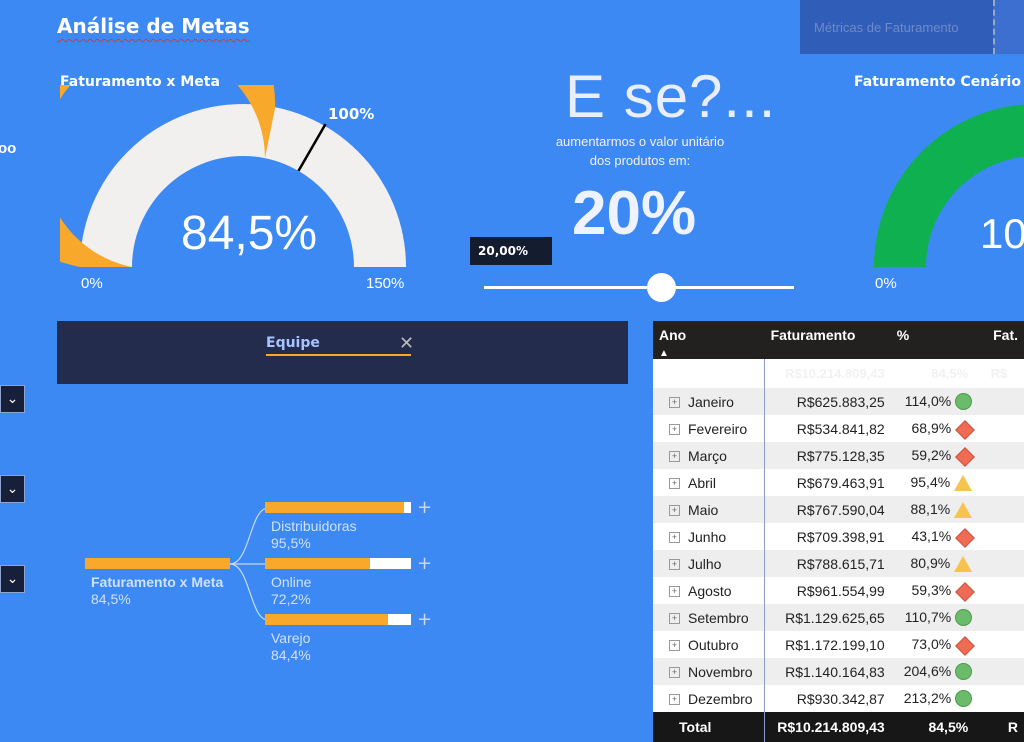 This screenshot has height=742, width=1024. What do you see at coordinates (927, 697) in the screenshot?
I see `pct-value: 213,2%` at bounding box center [927, 697].